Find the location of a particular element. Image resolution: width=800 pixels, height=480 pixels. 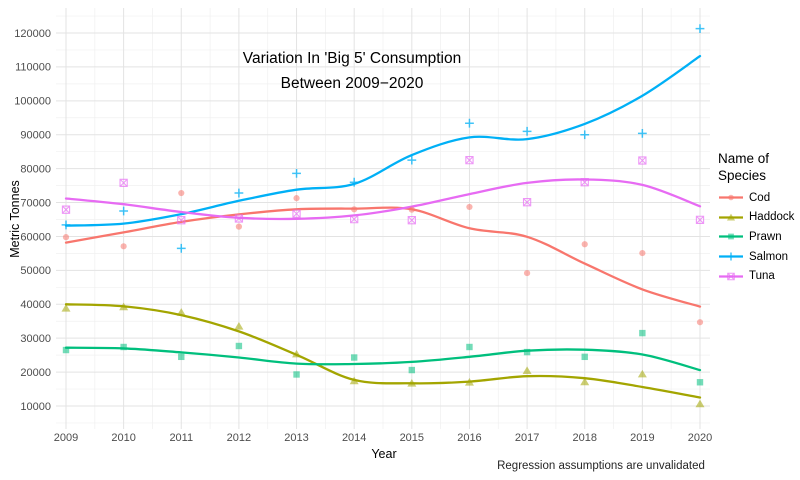

y-tick-label: 40000 is located at coordinates (35, 305).